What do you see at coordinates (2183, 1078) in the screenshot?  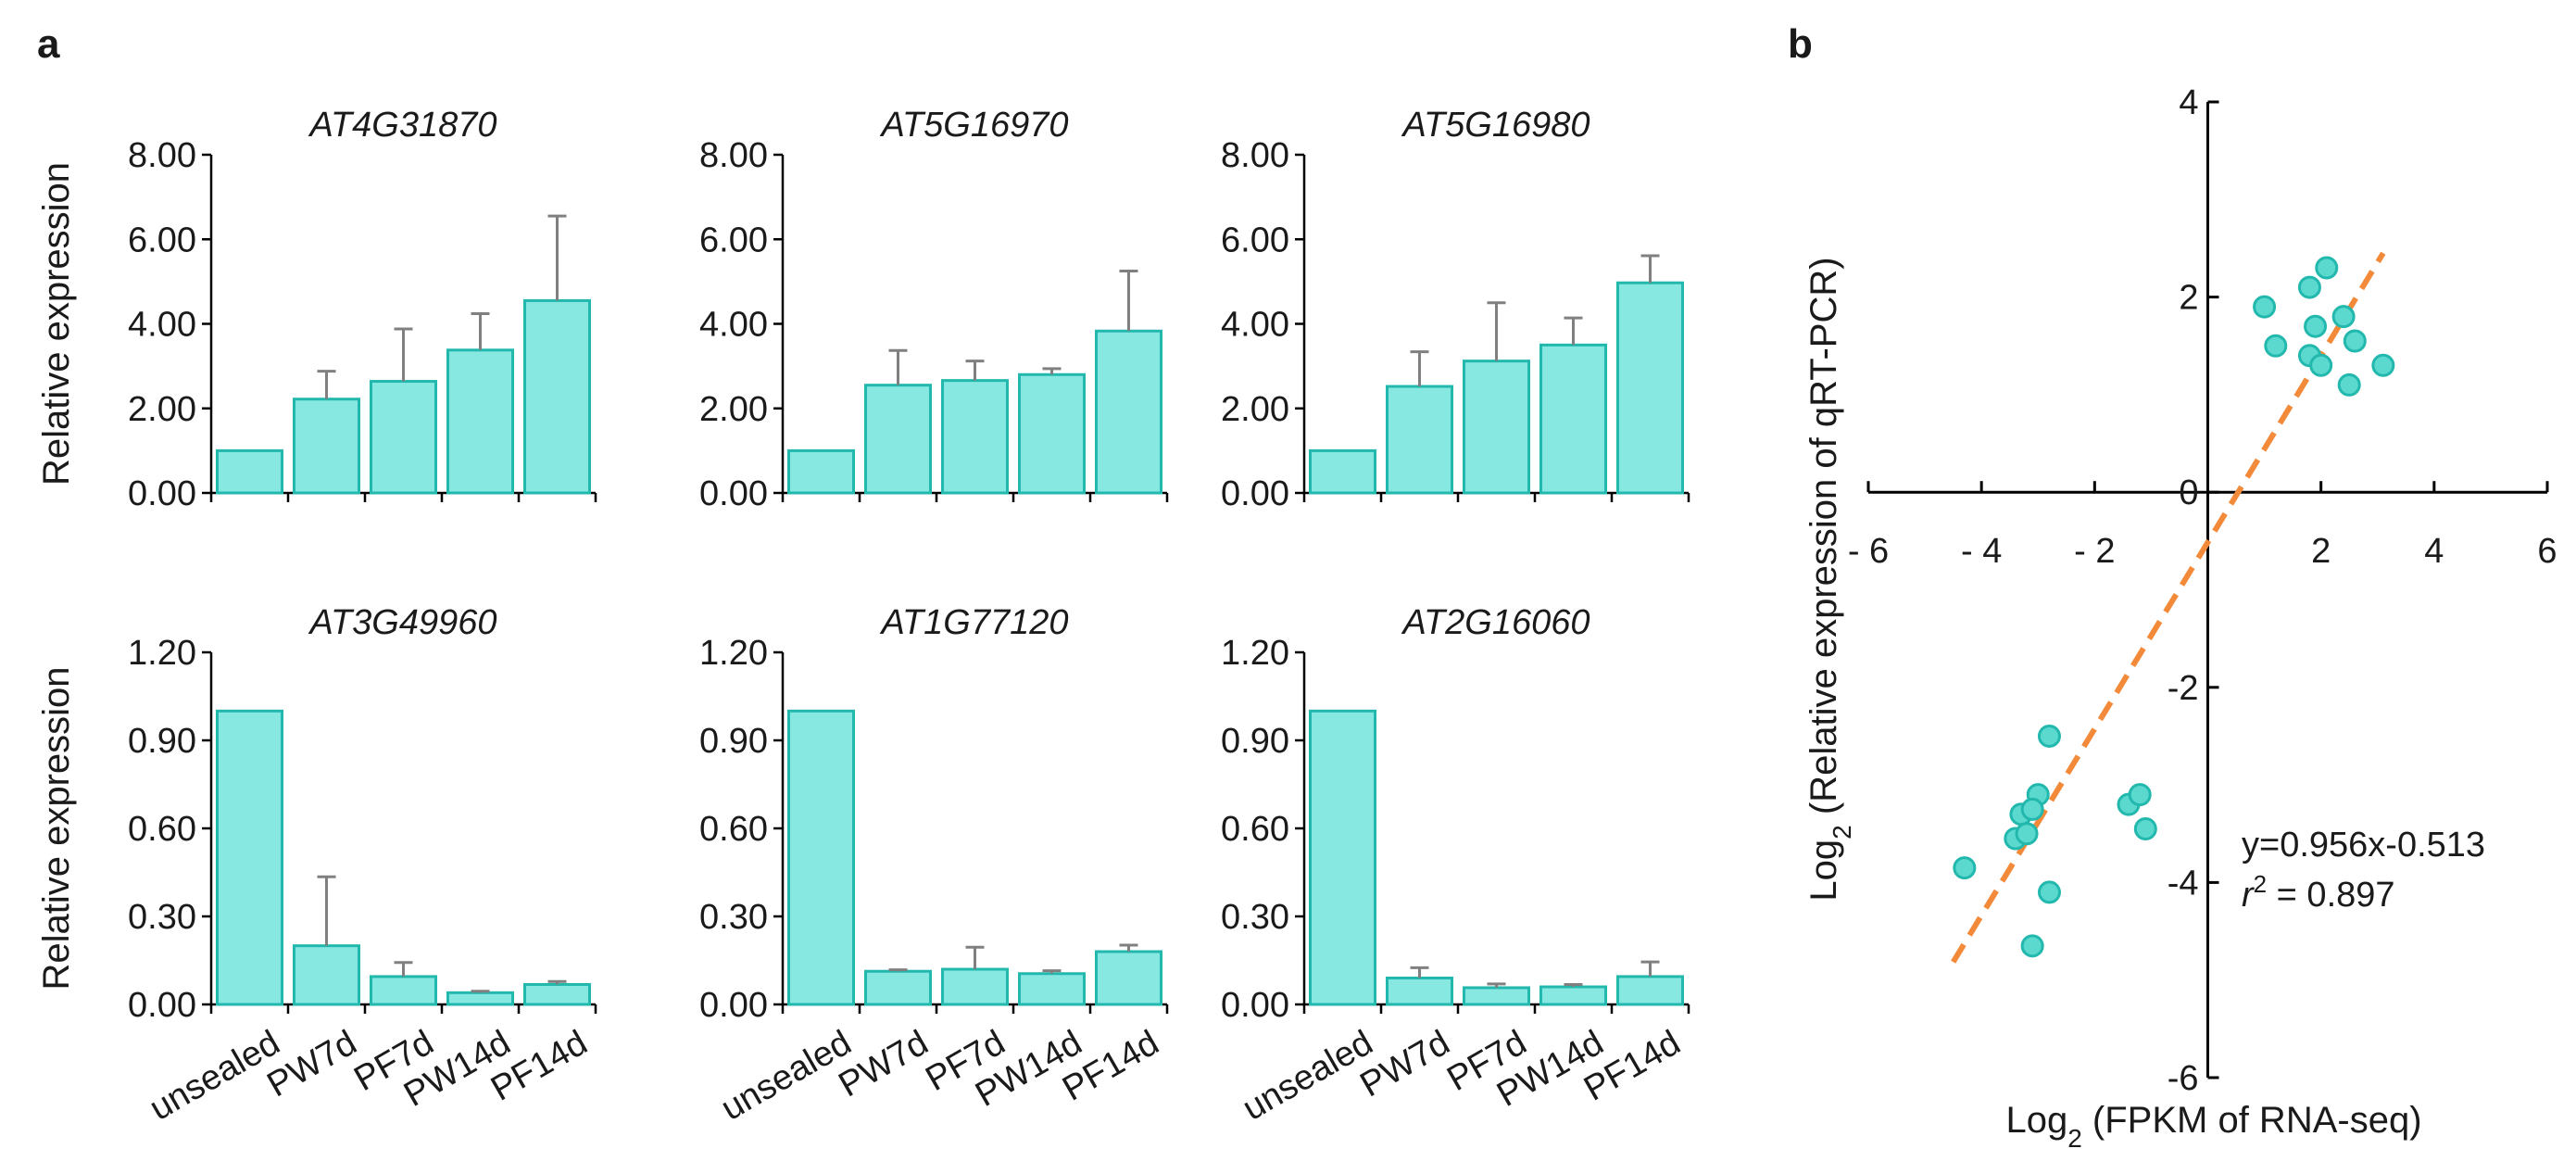 I see `scatter-y-tick-label: -6` at bounding box center [2183, 1078].